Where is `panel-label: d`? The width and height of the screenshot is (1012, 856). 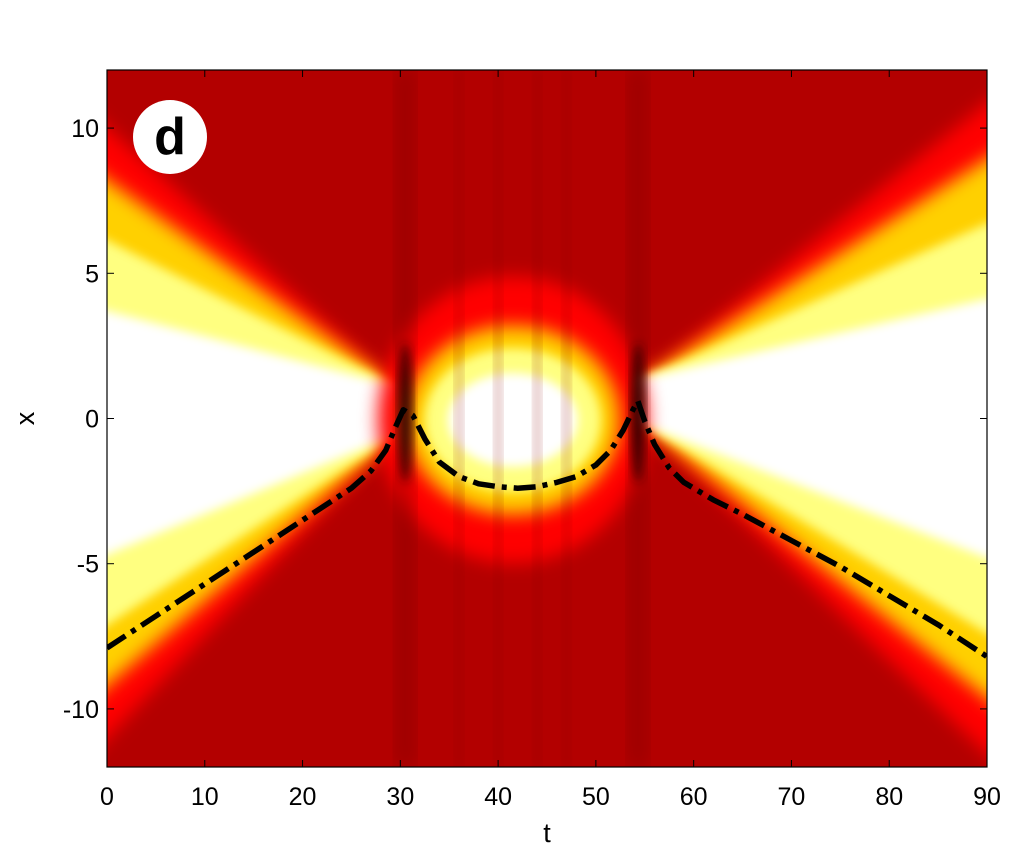
panel-label: d is located at coordinates (170, 137).